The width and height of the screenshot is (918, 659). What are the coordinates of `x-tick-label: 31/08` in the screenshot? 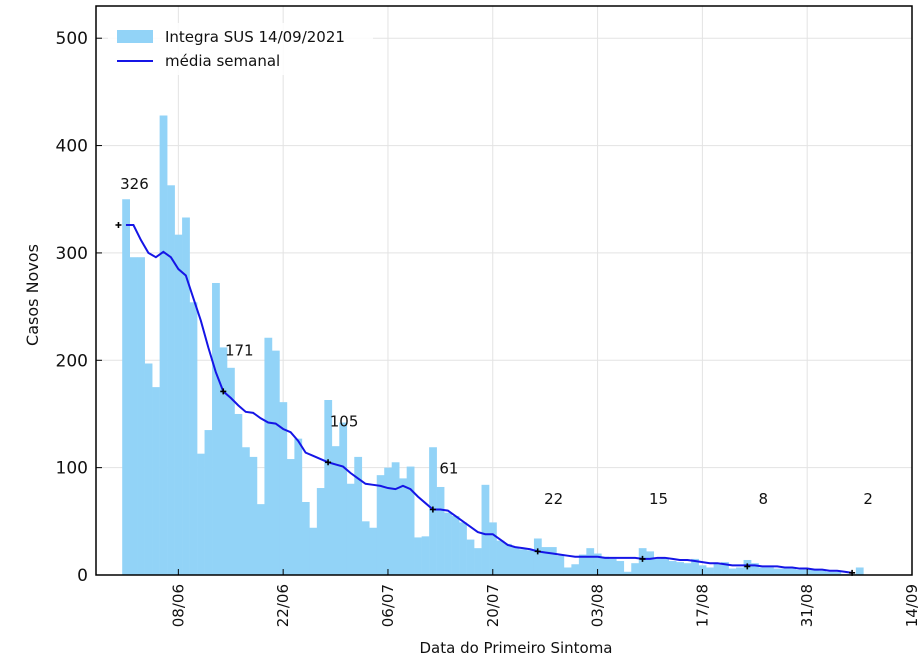 It's located at (807, 605).